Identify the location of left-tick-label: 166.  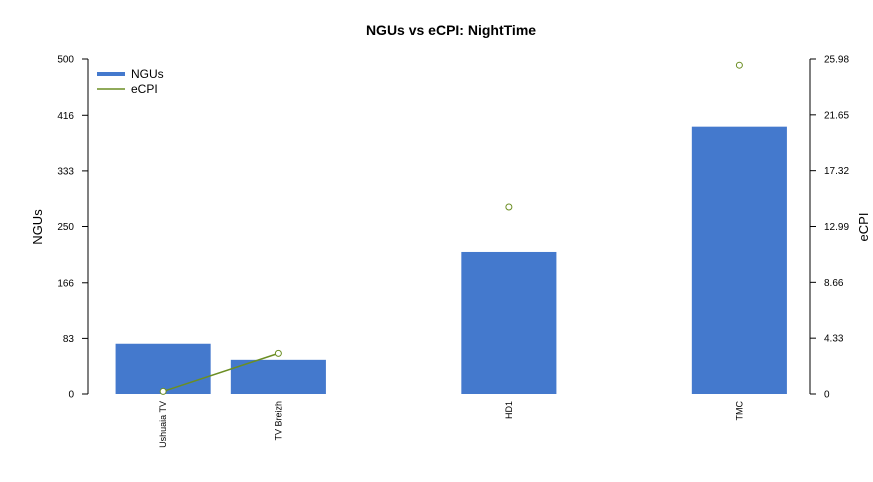
(65, 283).